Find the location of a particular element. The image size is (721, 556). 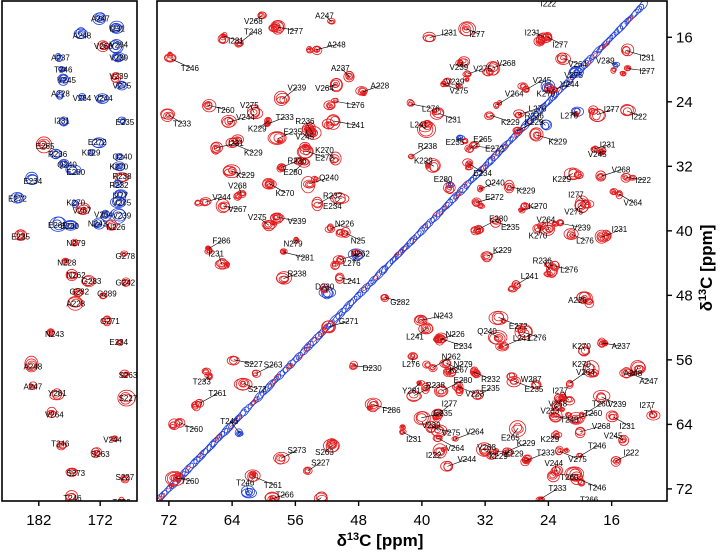

y-tick-label: 32 is located at coordinates (684, 166).